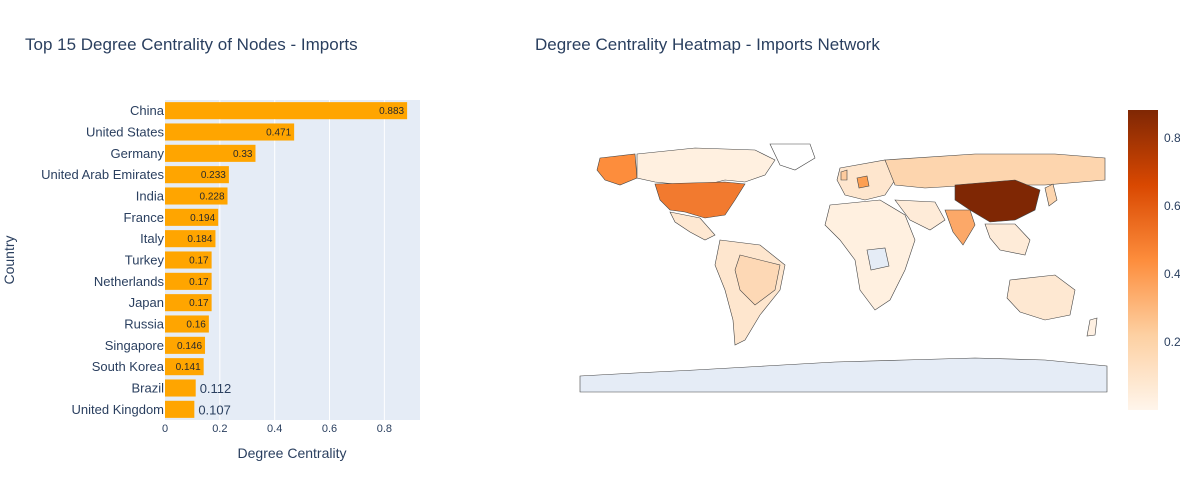  What do you see at coordinates (125, 132) in the screenshot?
I see `category-label: United States` at bounding box center [125, 132].